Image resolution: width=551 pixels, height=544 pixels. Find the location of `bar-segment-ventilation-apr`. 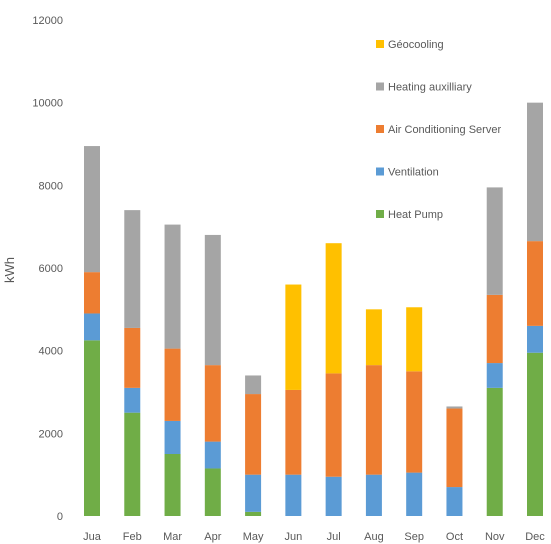

bar-segment-ventilation-apr is located at coordinates (212, 455).